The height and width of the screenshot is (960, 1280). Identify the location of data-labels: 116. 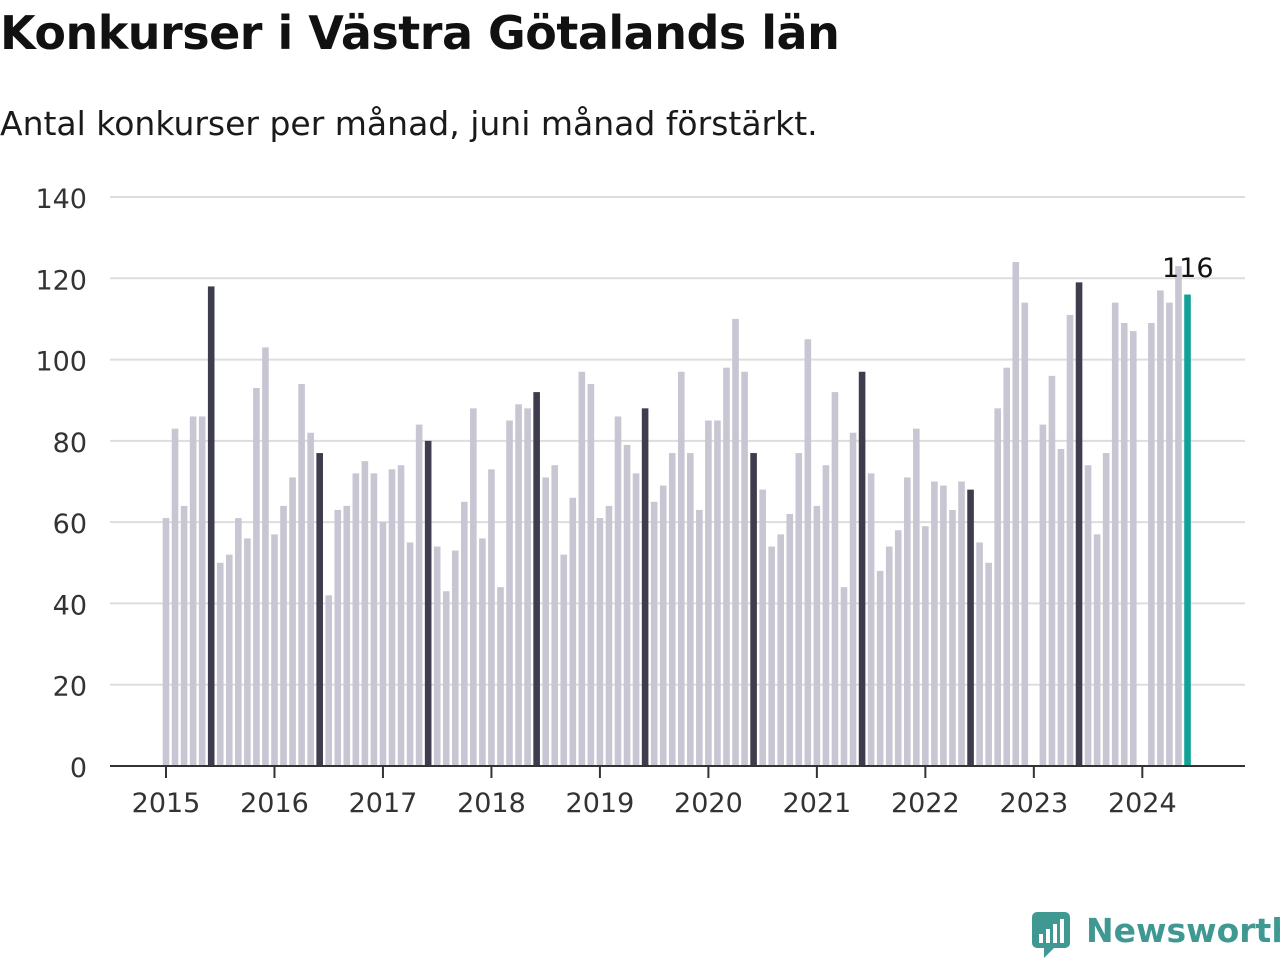
(1188, 268).